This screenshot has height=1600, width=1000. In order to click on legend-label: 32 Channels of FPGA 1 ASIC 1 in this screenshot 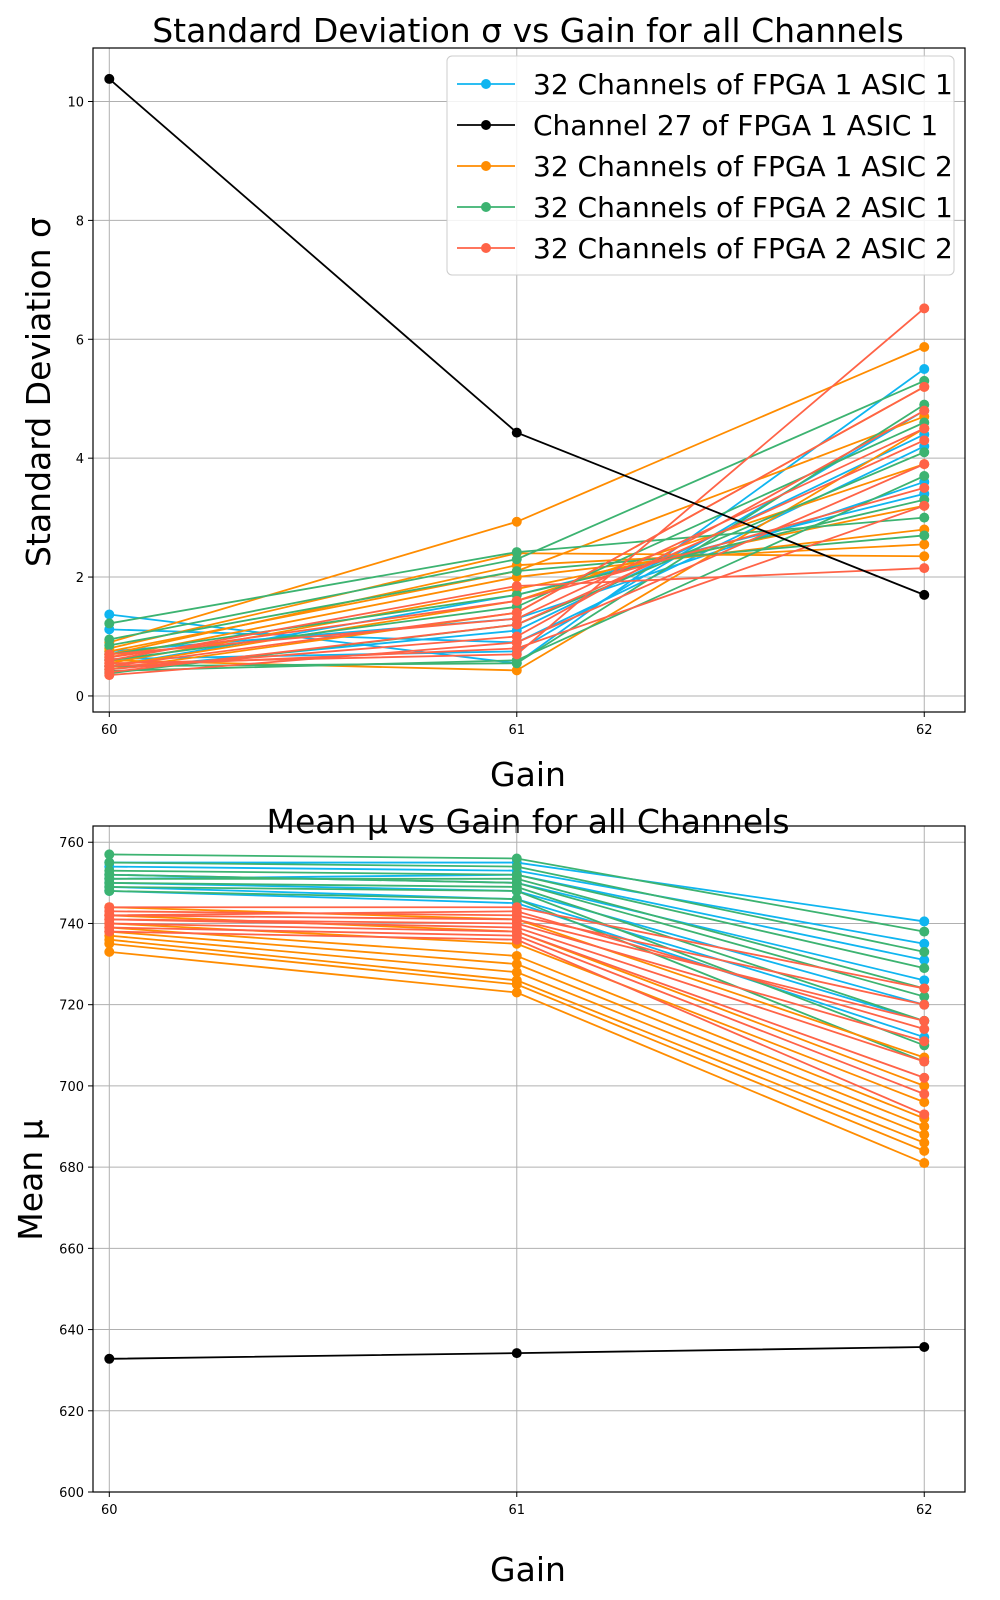, I will do `click(743, 84)`.